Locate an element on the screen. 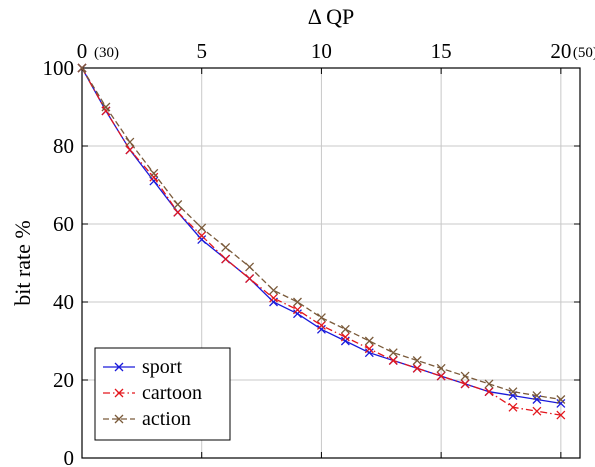 This screenshot has height=467, width=595. legend-item-cartoon: cartoon is located at coordinates (152, 393).